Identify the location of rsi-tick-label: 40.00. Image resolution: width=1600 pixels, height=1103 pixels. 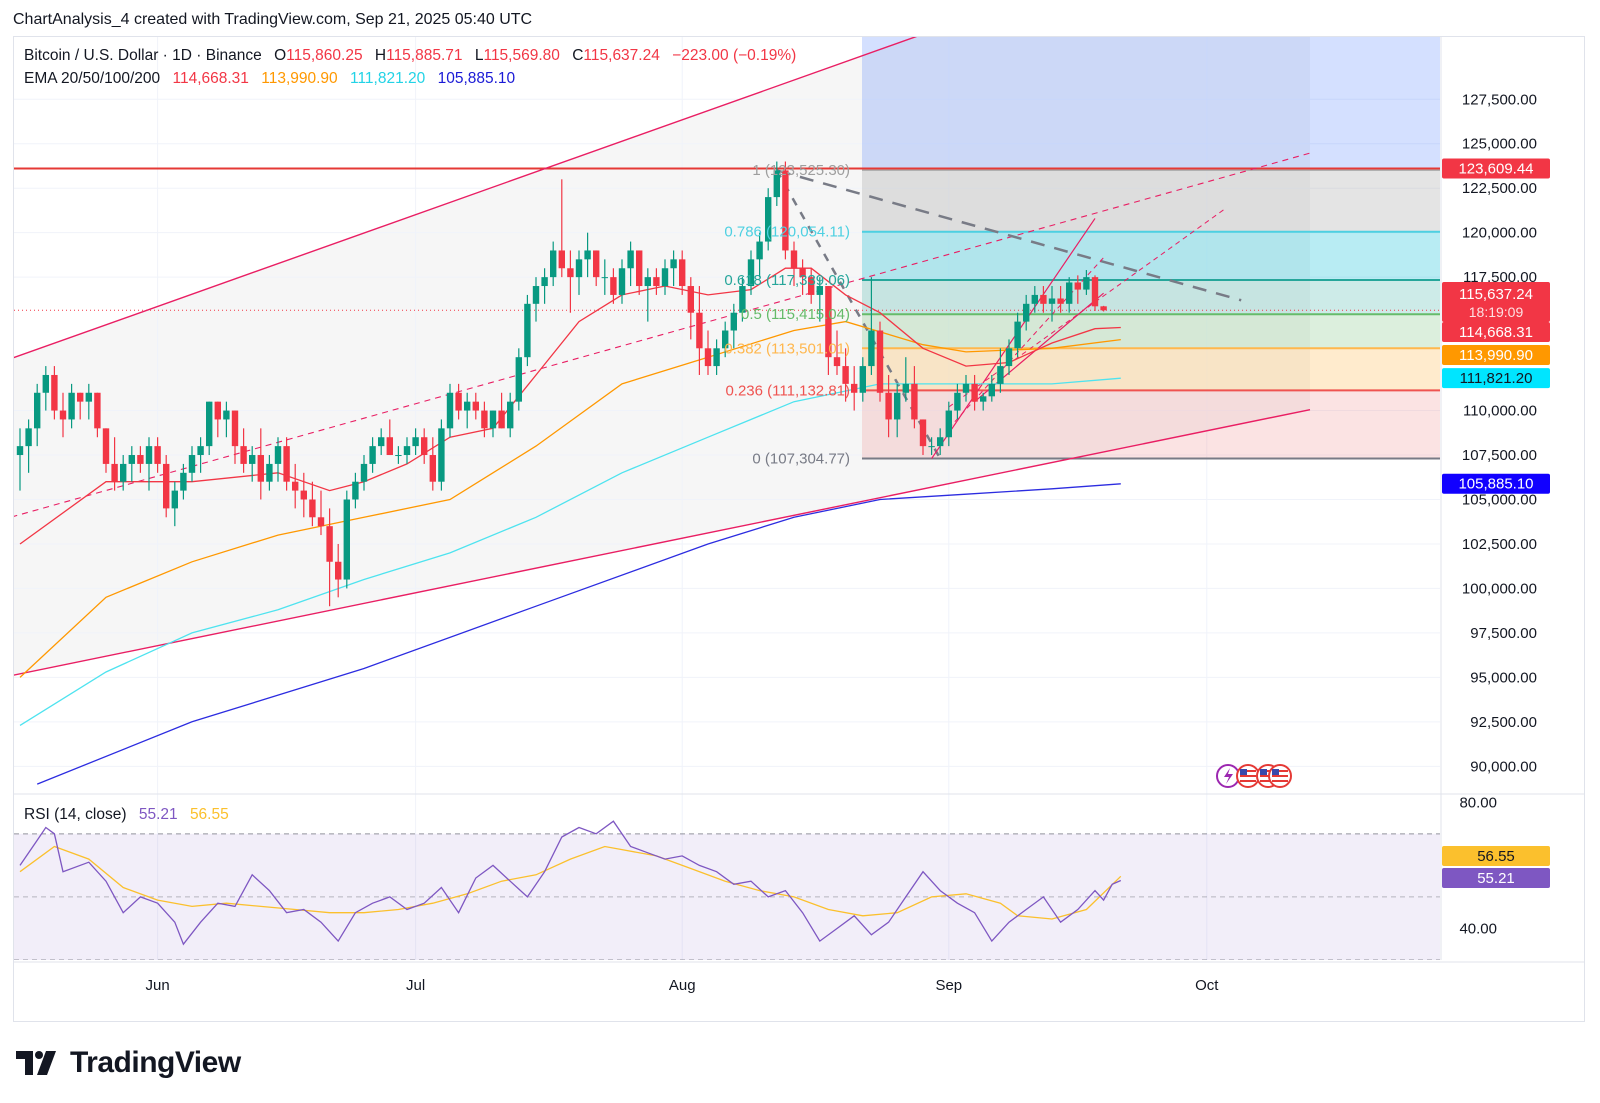
(1478, 928).